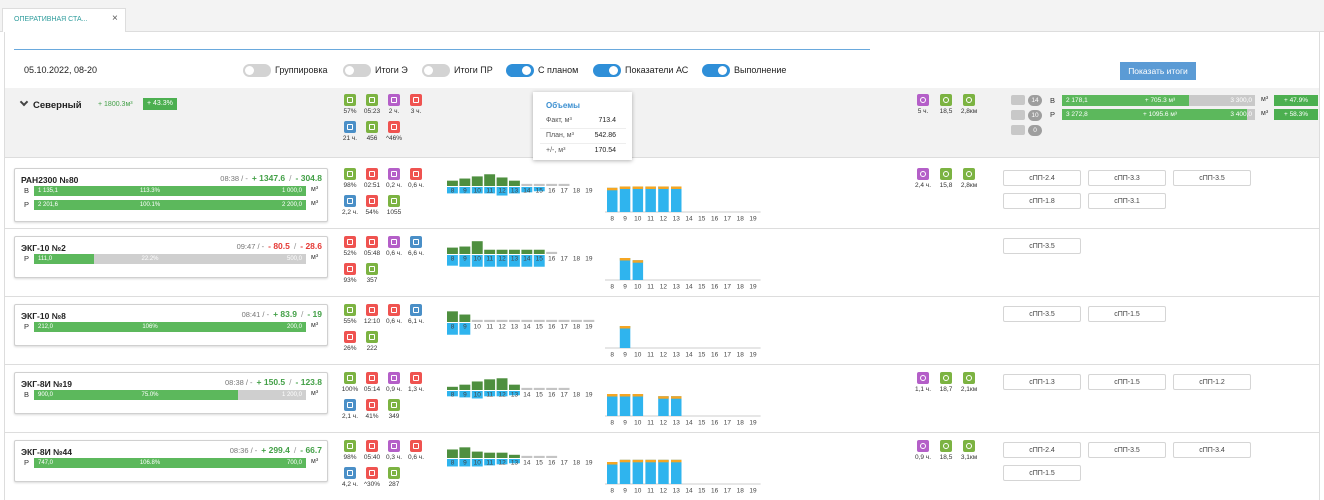 This screenshot has width=1324, height=500. What do you see at coordinates (350, 212) in the screenshot?
I see `icon-value: 2,2 ч.` at bounding box center [350, 212].